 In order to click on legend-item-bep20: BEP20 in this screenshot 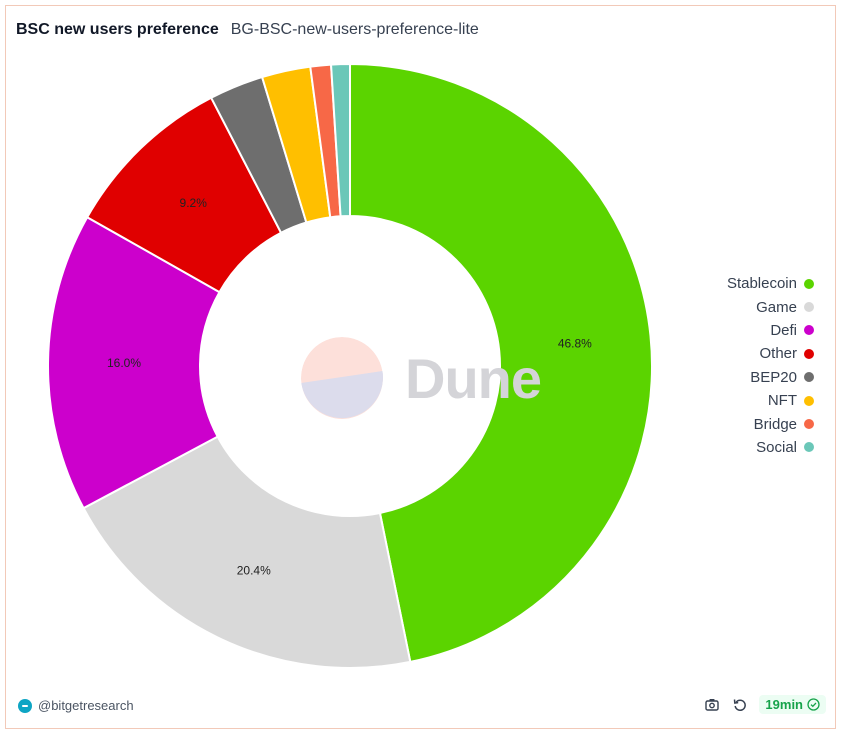, I will do `click(782, 377)`.